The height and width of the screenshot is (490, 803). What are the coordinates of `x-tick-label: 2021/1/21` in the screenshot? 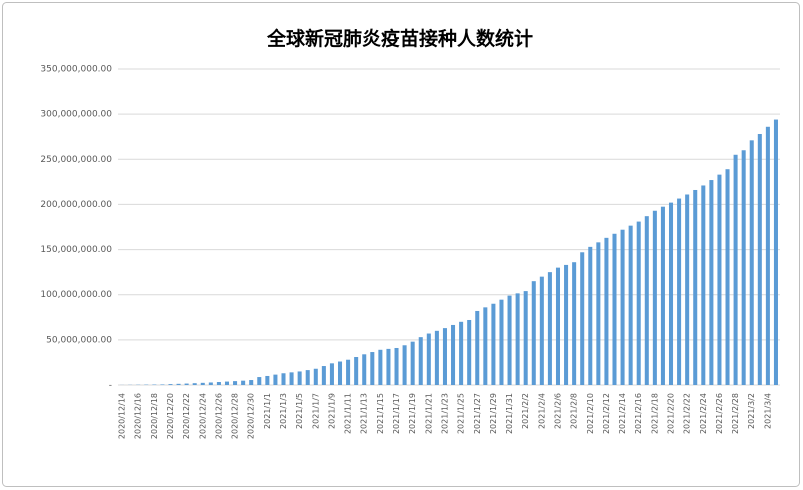 It's located at (428, 413).